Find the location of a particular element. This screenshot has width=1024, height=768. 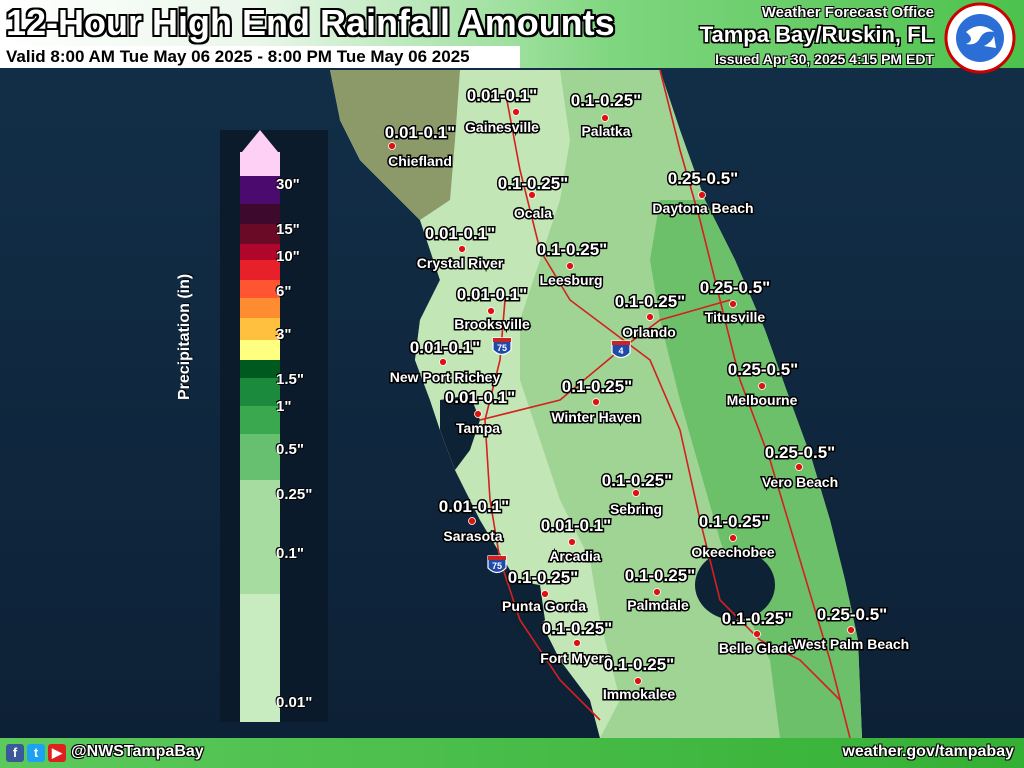

legend-tick-label: 1.5" is located at coordinates (290, 379).